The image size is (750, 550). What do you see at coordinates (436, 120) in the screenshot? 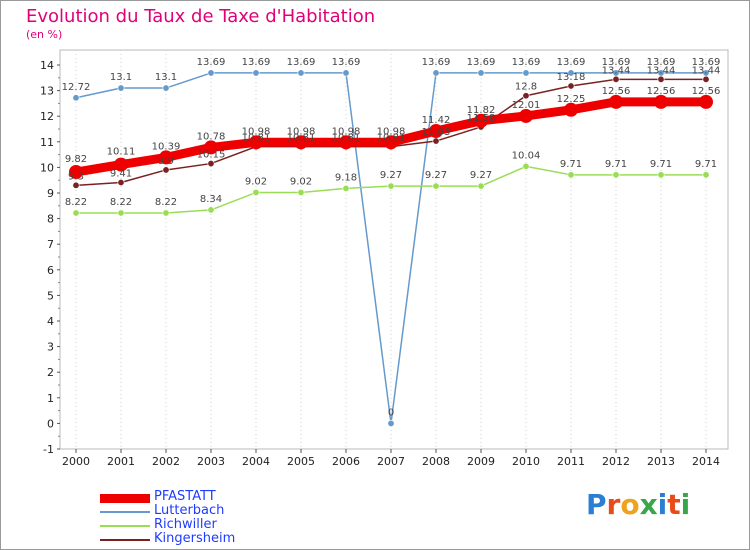
I see `data-label: 11.42` at bounding box center [436, 120].